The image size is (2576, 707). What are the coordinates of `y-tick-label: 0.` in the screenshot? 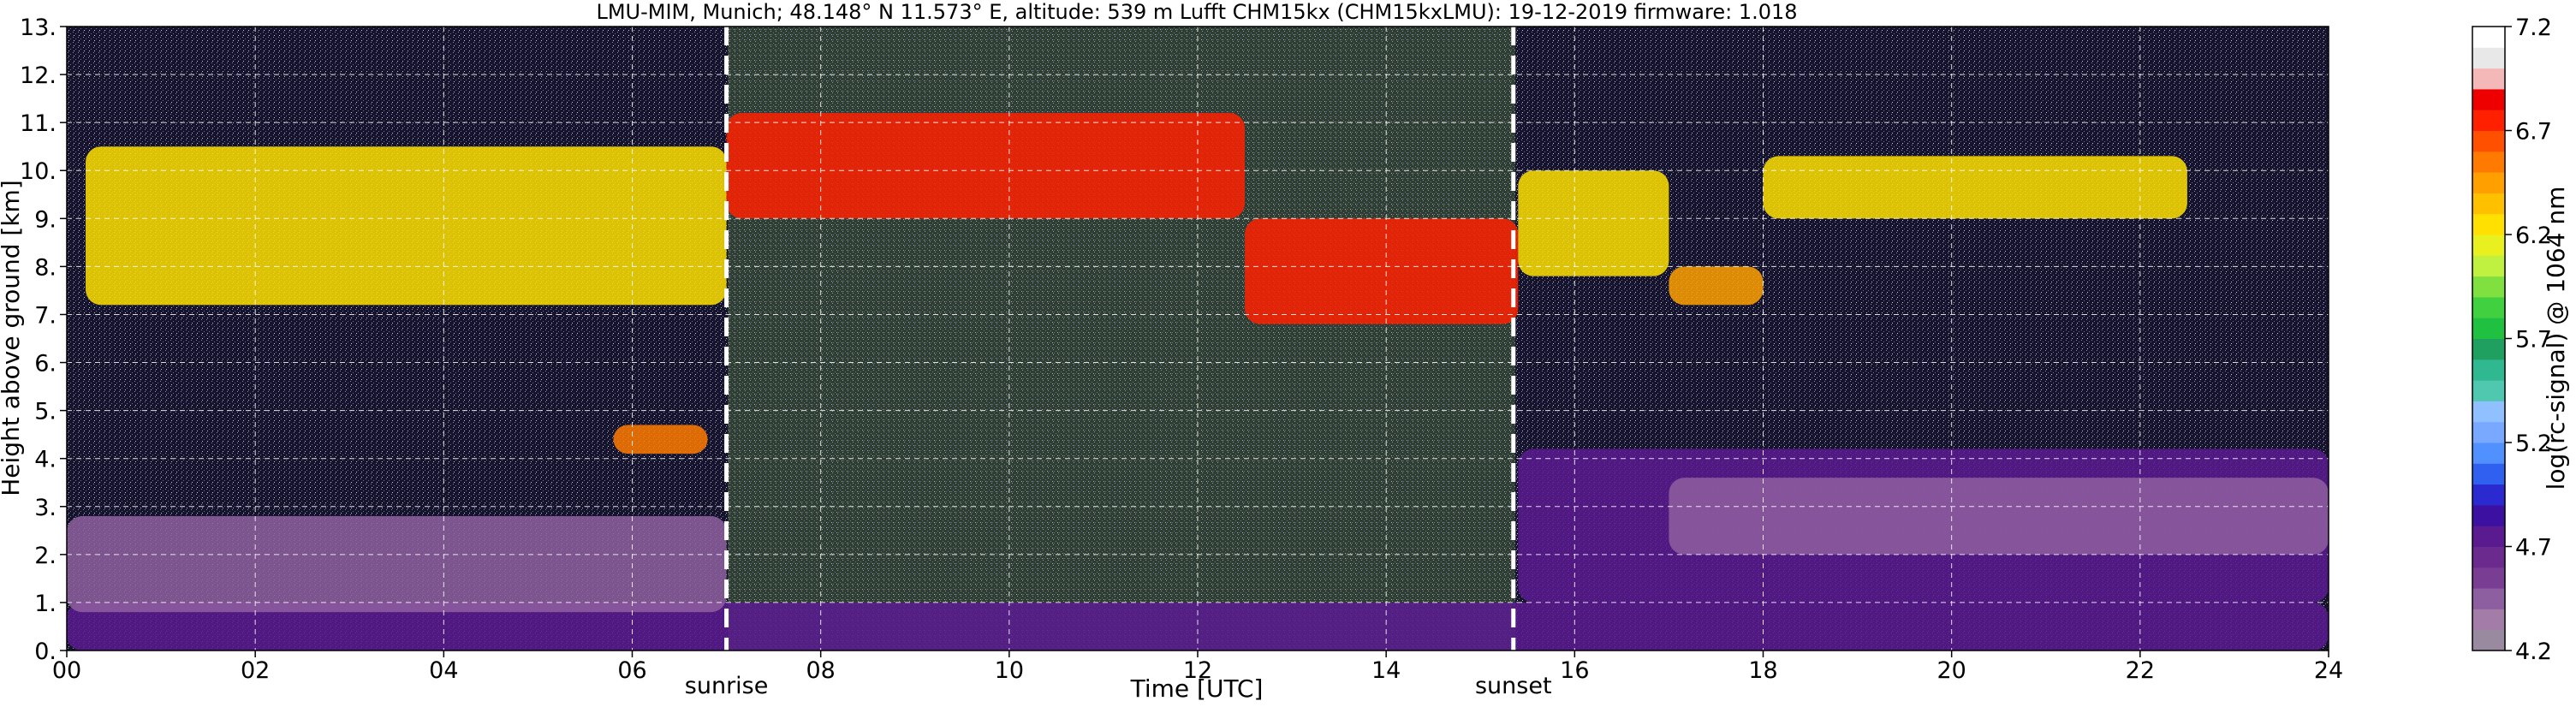 It's located at (45, 652).